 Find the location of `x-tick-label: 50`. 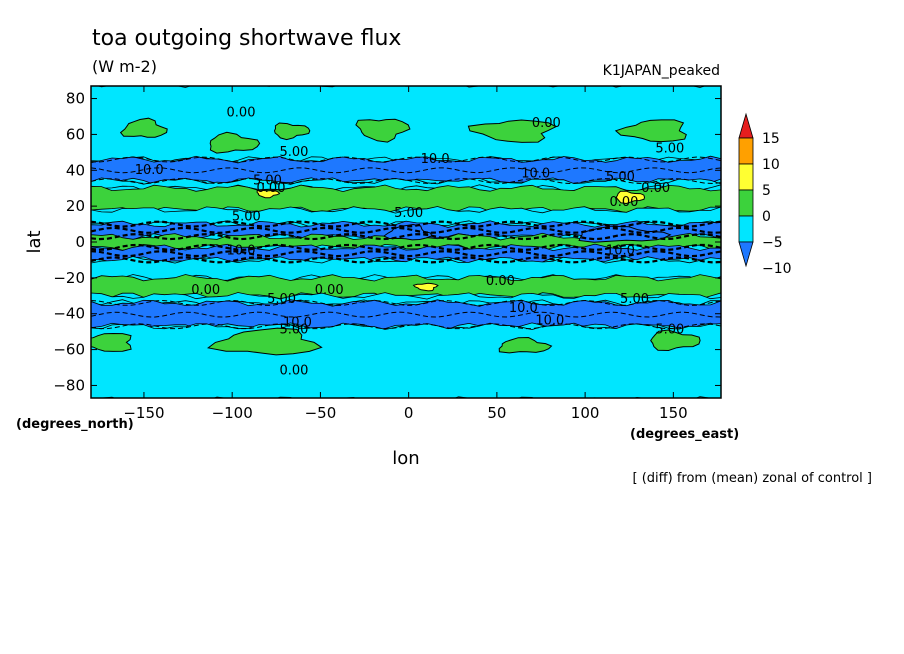

x-tick-label: 50 is located at coordinates (496, 413).